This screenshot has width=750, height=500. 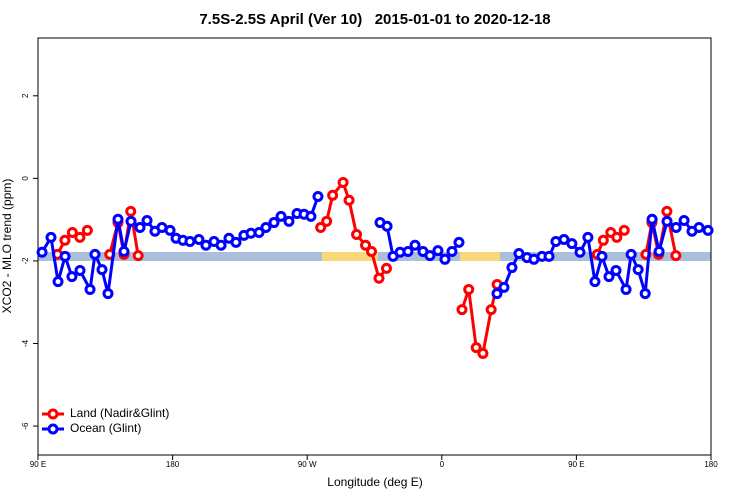 I want to click on y-axis-label: XCO2 - MLO trend (ppm), so click(x=7, y=246).